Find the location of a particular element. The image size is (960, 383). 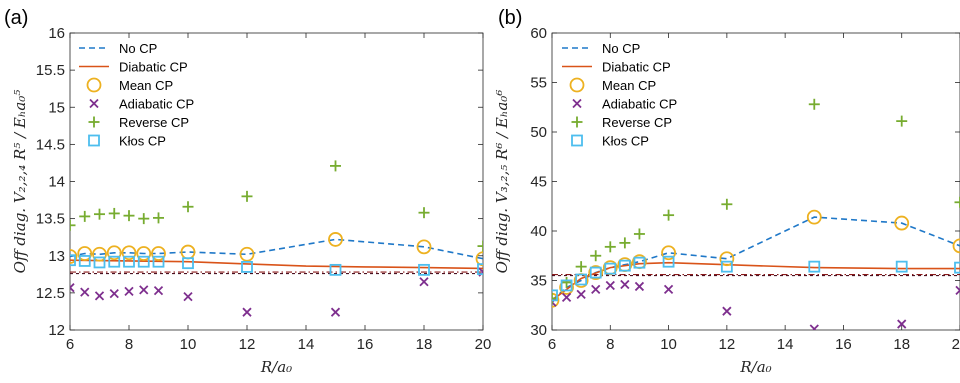

y-tick-label: 15 is located at coordinates (56, 107).